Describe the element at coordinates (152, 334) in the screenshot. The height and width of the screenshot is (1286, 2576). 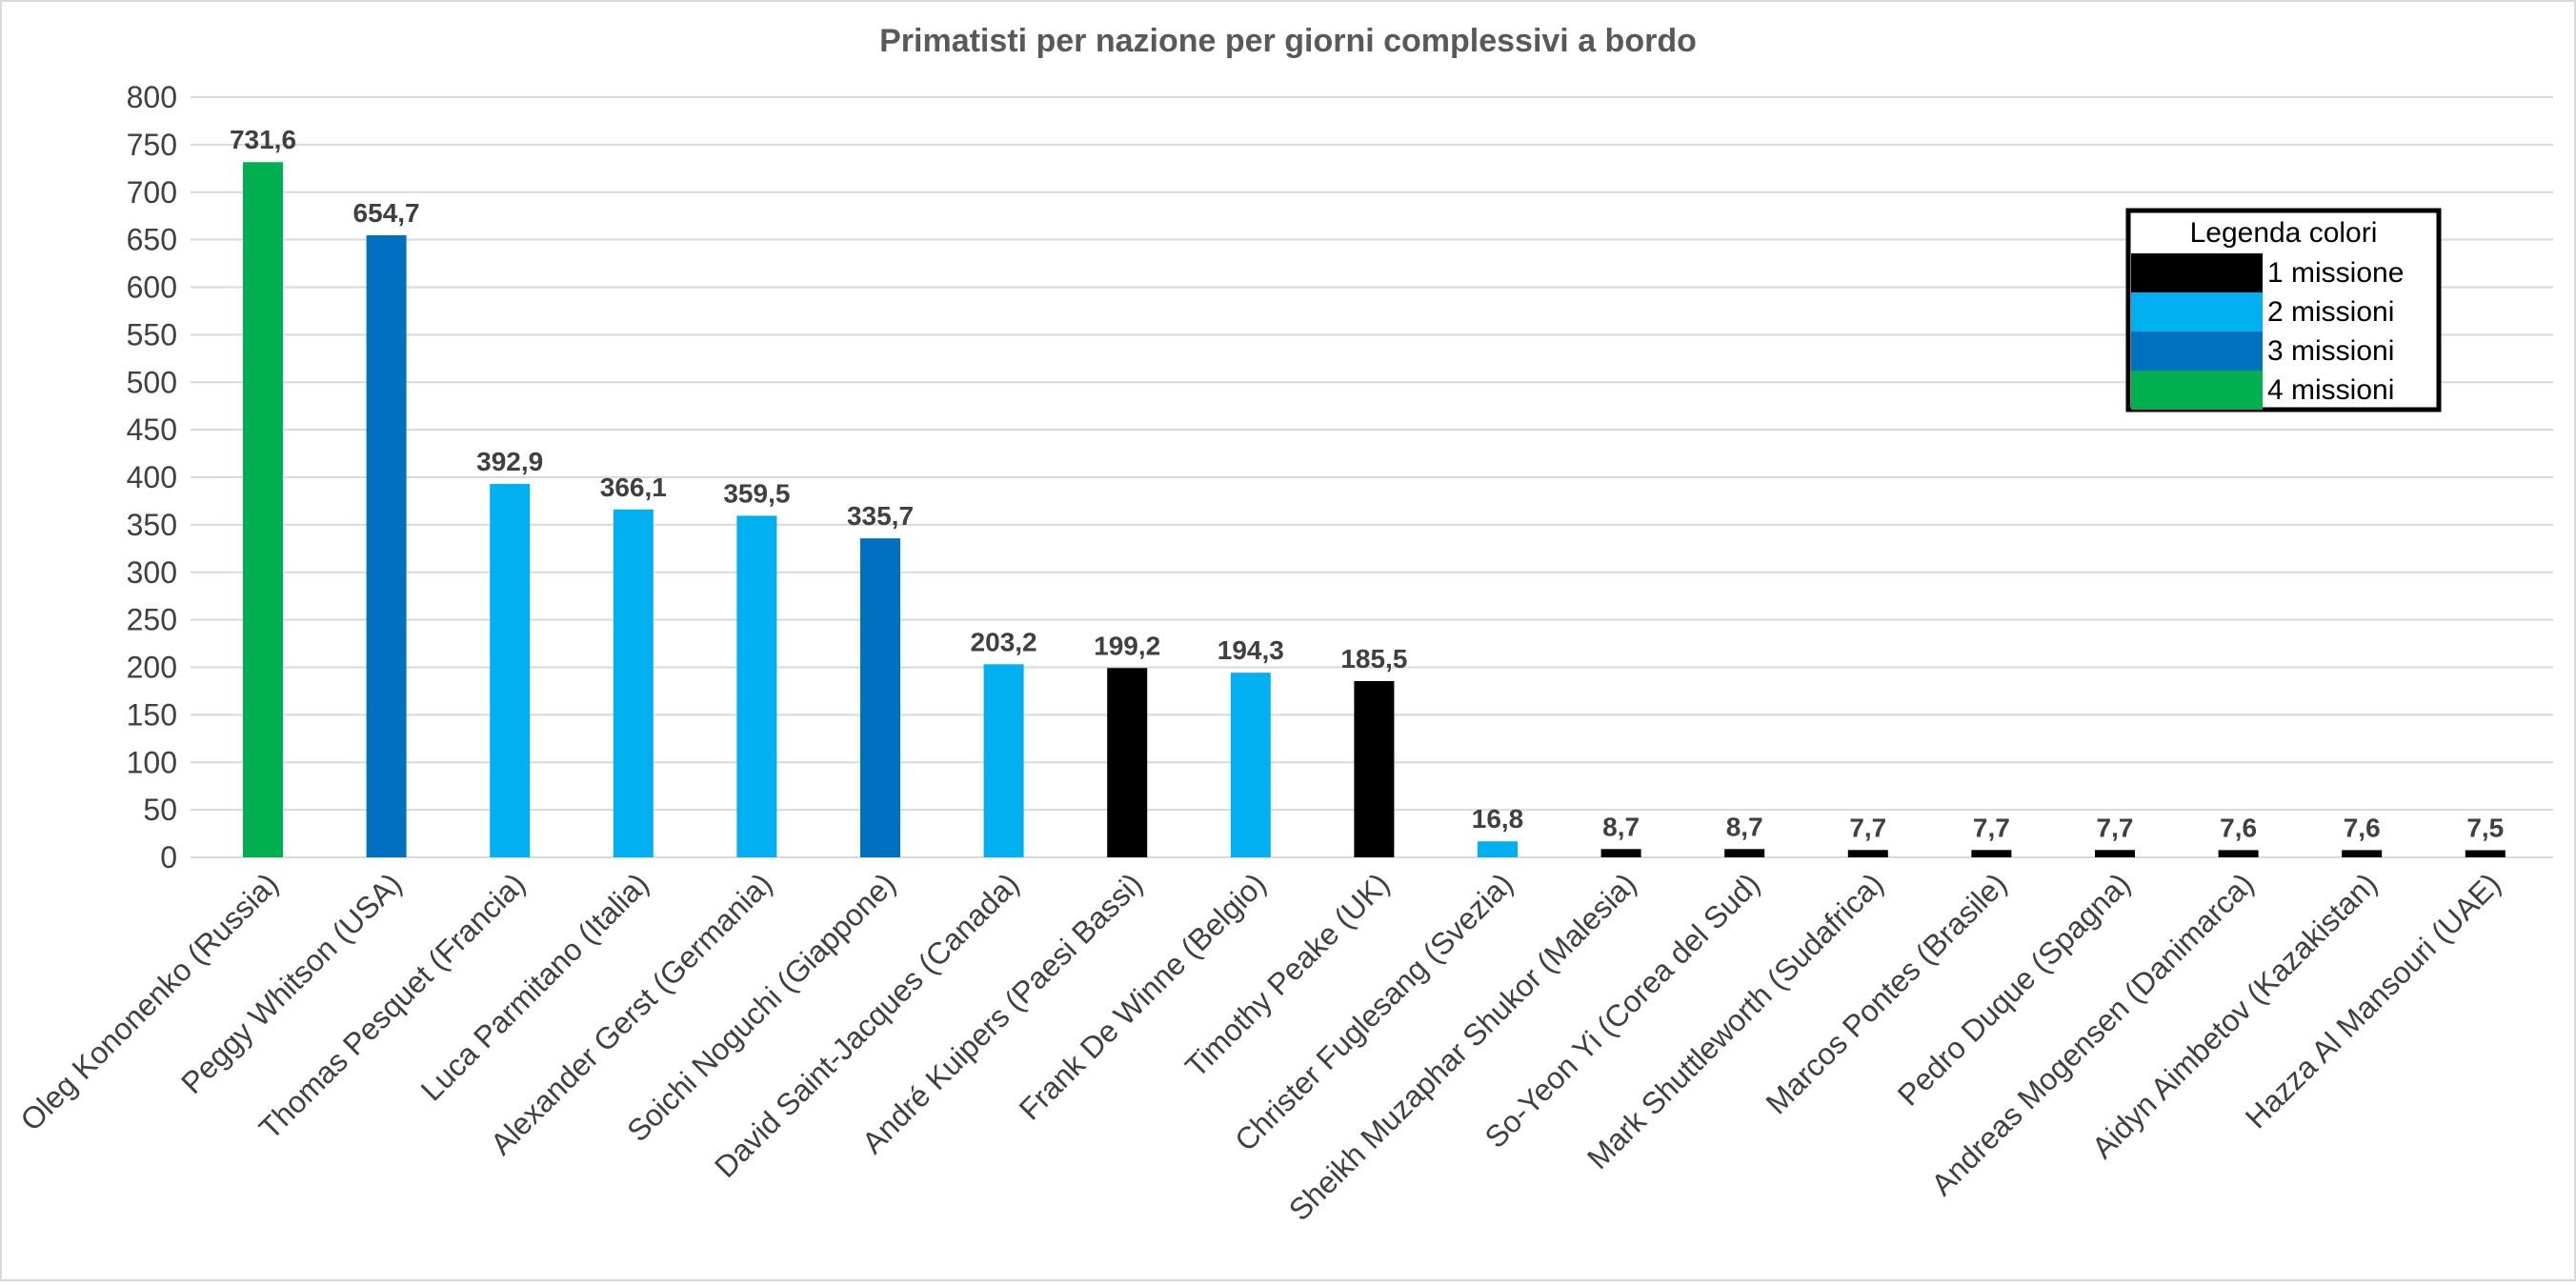
I see `y-tick-label: 550` at that location.